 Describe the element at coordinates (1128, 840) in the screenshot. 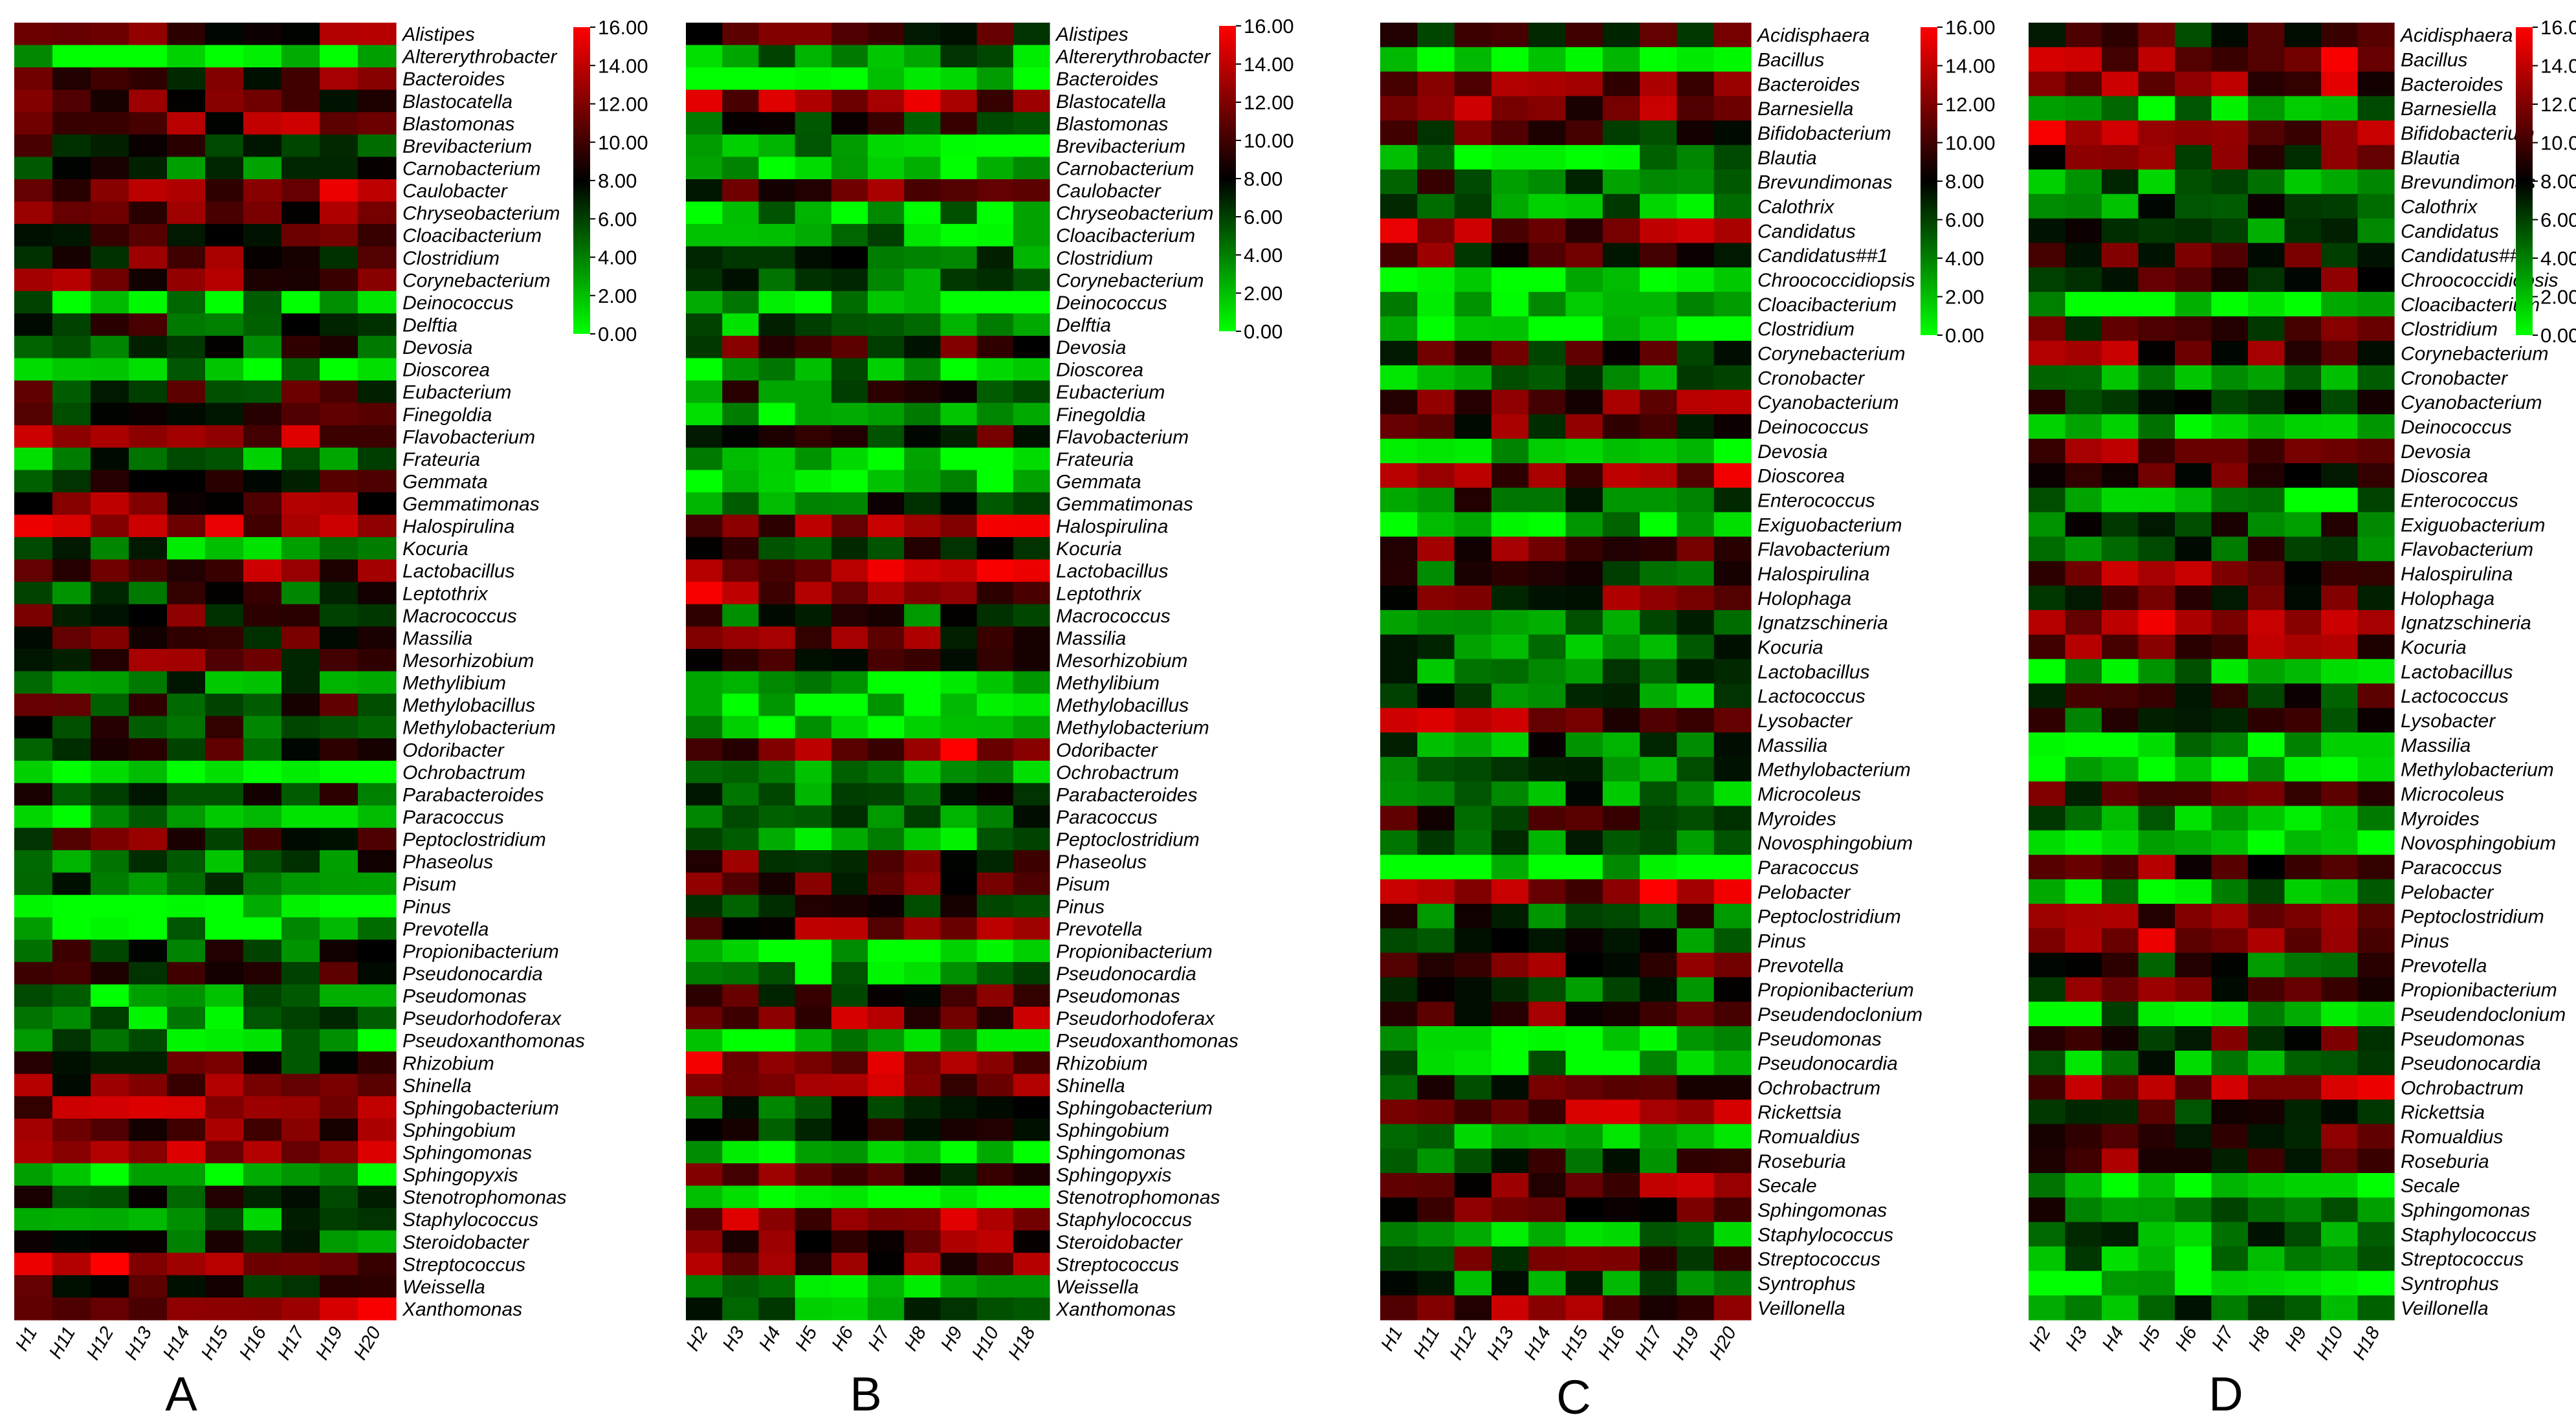

I see `row-label: Peptoclostridium` at that location.